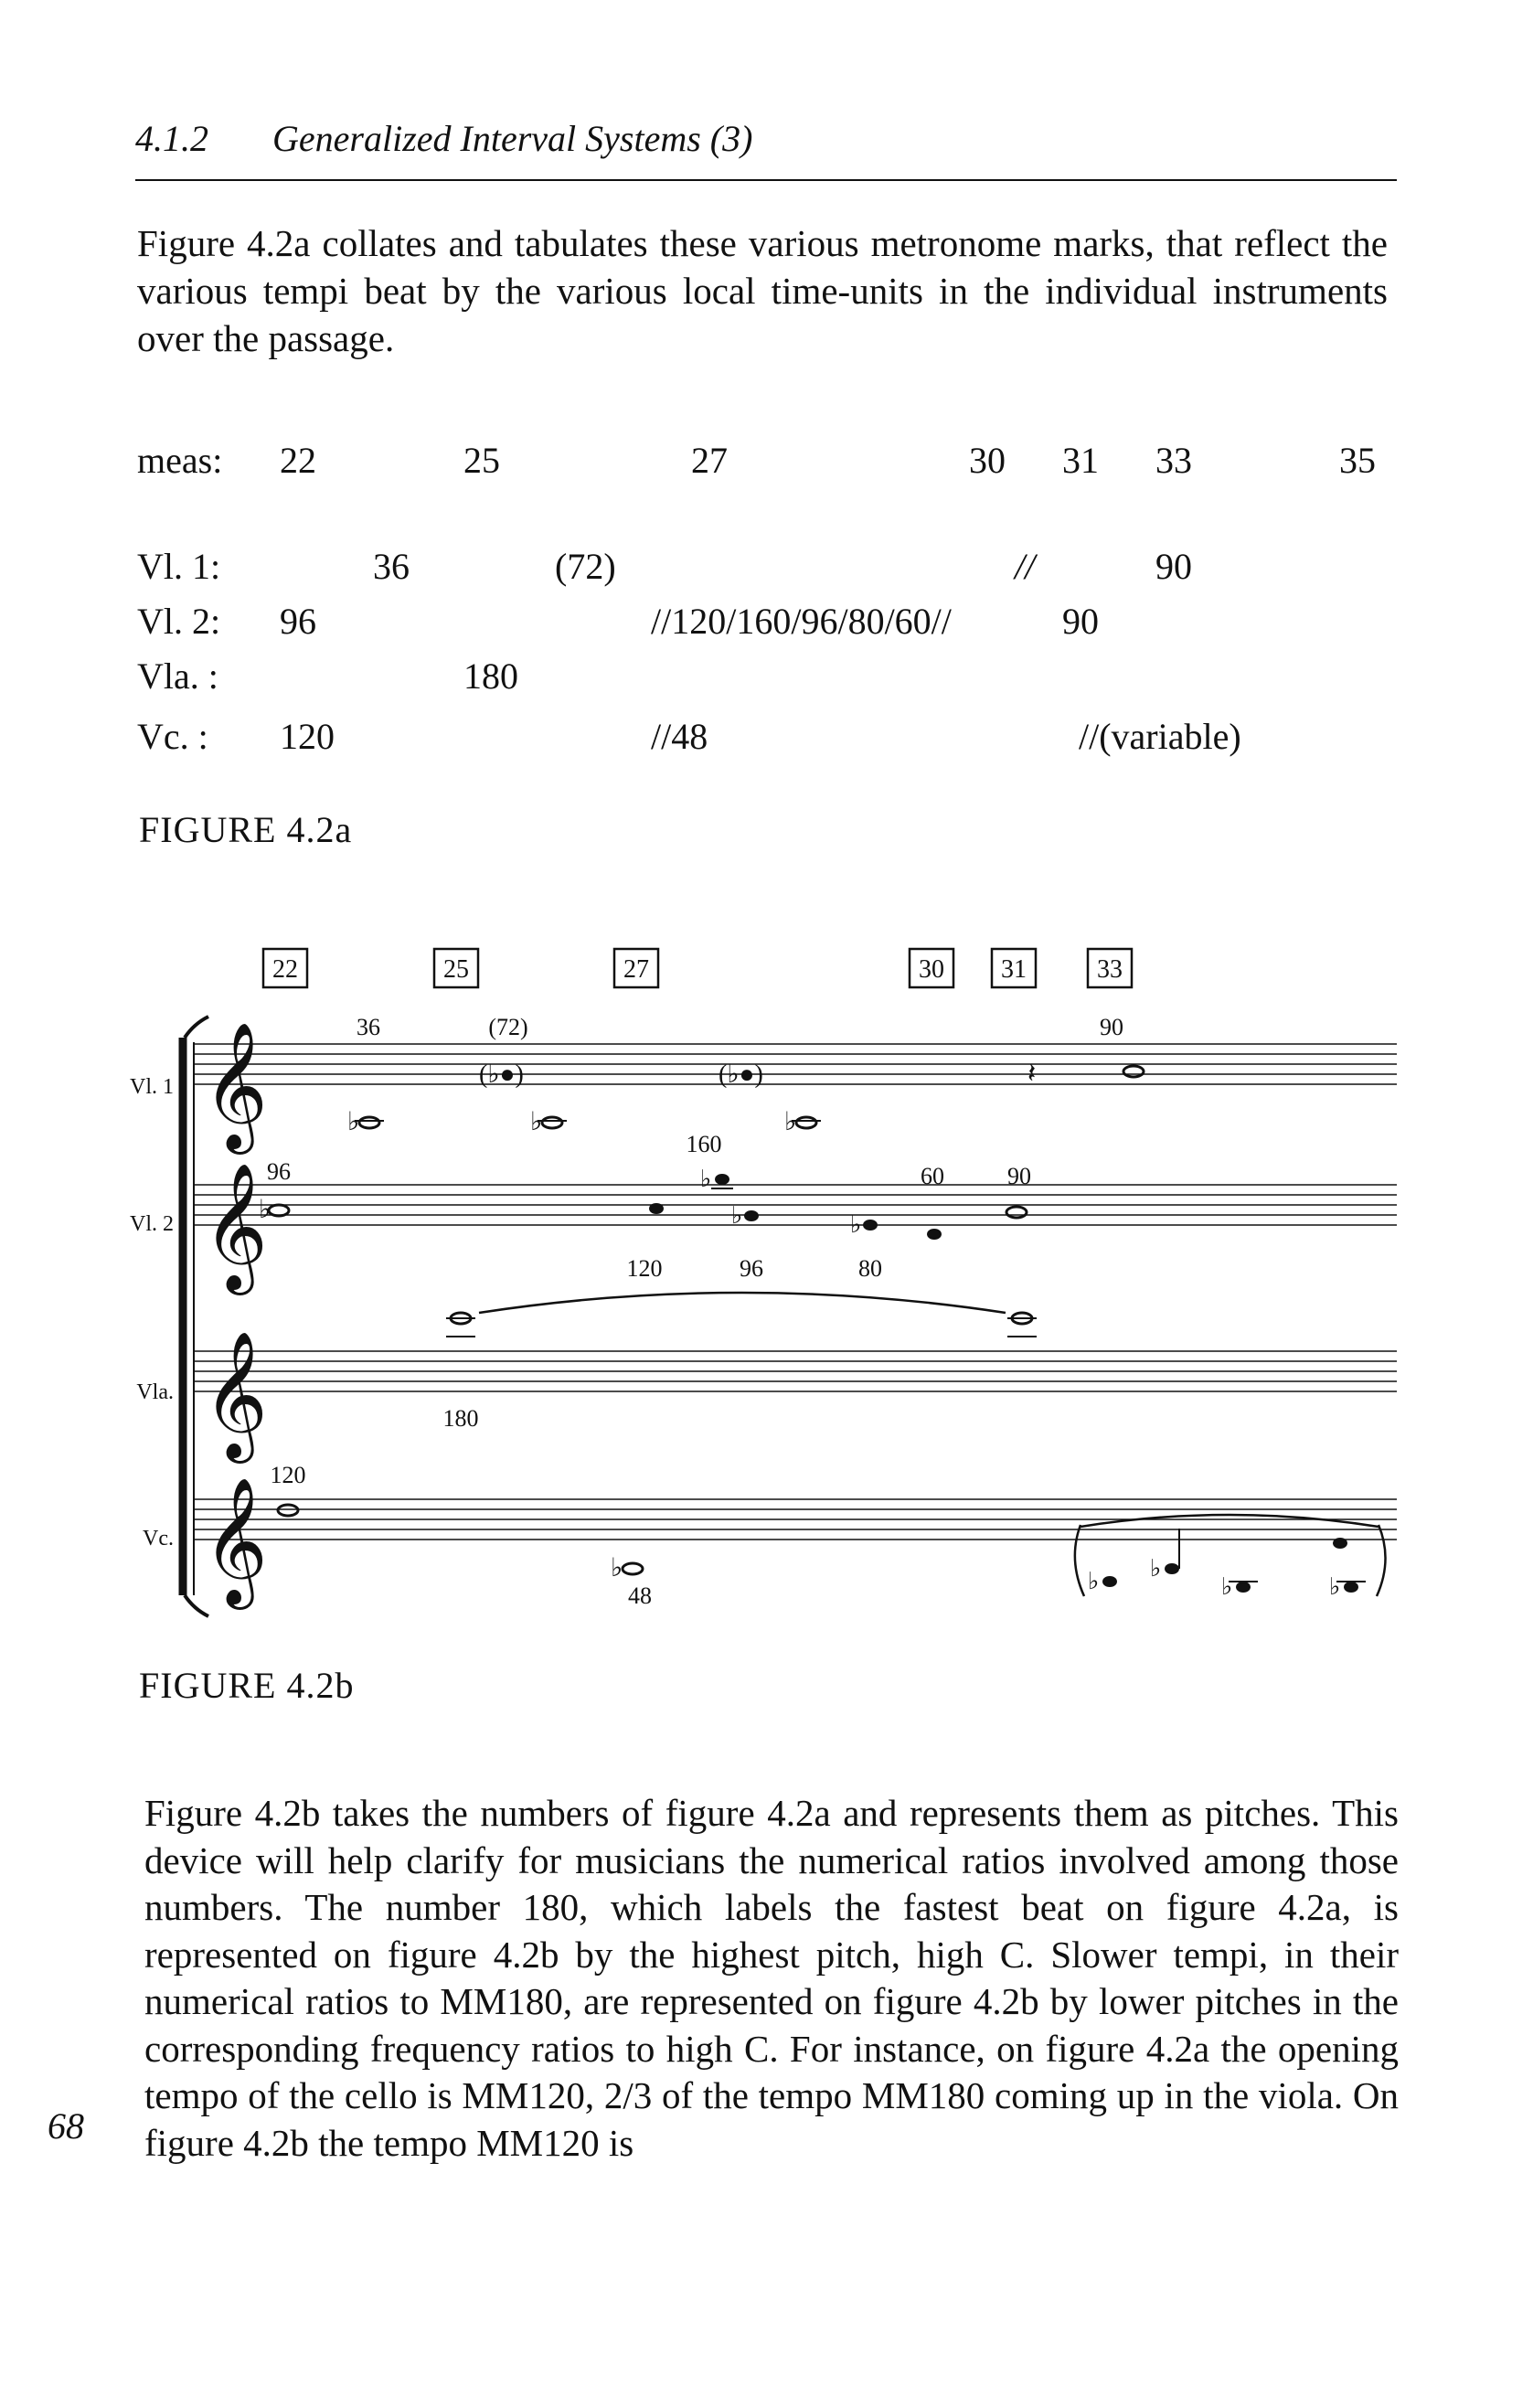 This screenshot has height=2408, width=1533. What do you see at coordinates (831, 1551) in the screenshot?
I see `vc-notes: ♭ ♭ ♭ ♭ ♭` at bounding box center [831, 1551].